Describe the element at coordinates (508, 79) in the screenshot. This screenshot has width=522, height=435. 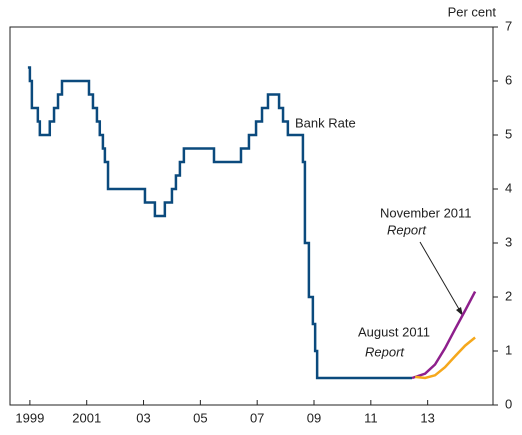
I see `y-tick-label: 6` at that location.